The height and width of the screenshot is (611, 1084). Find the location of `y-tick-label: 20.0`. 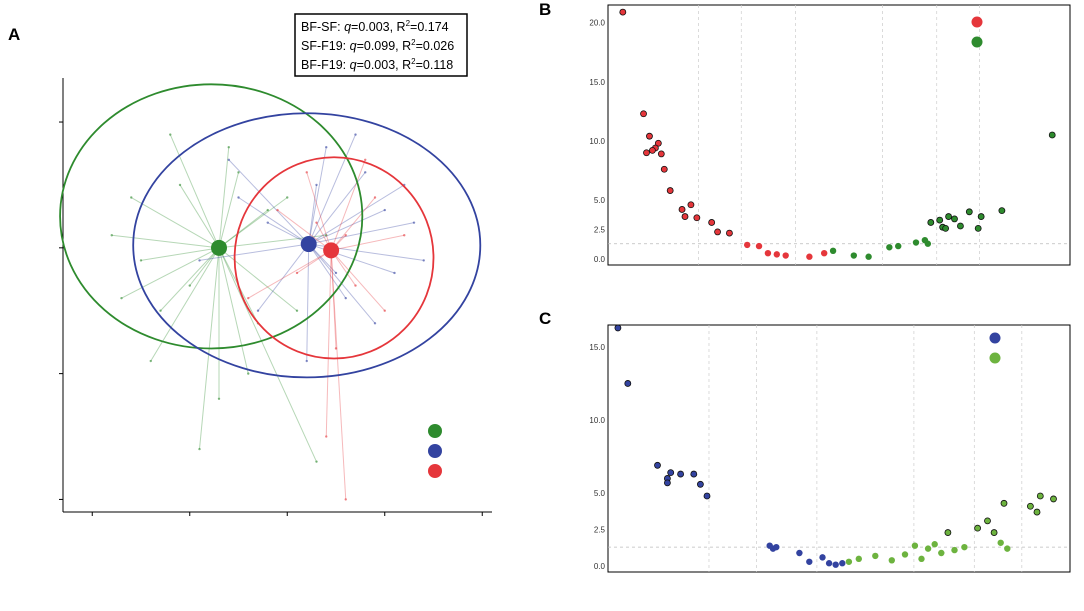

y-tick-label: 20.0 is located at coordinates (597, 23).